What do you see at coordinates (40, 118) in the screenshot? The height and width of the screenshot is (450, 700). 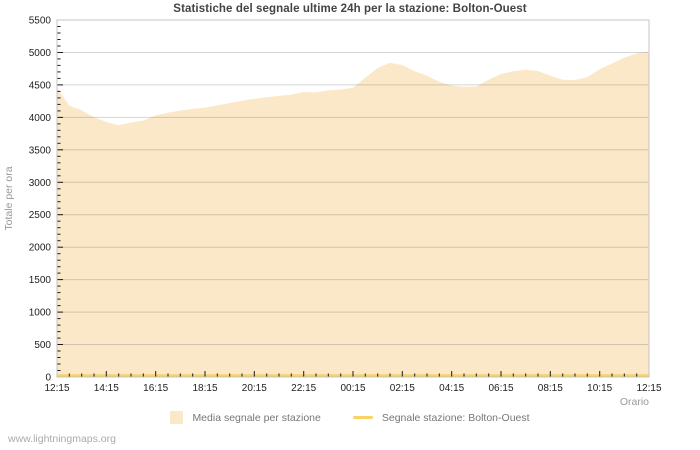 I see `svg-text: 4000` at bounding box center [40, 118].